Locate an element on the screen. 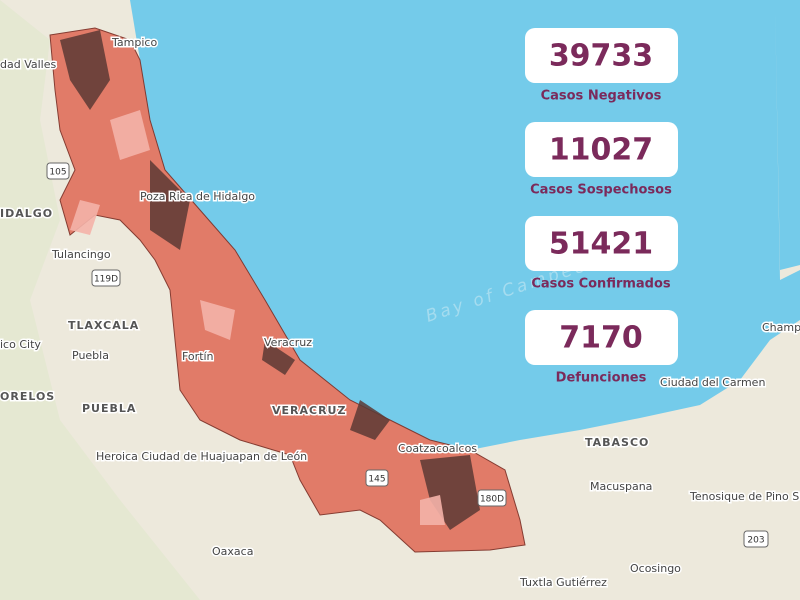  shield-label: 105 is located at coordinates (57, 173).